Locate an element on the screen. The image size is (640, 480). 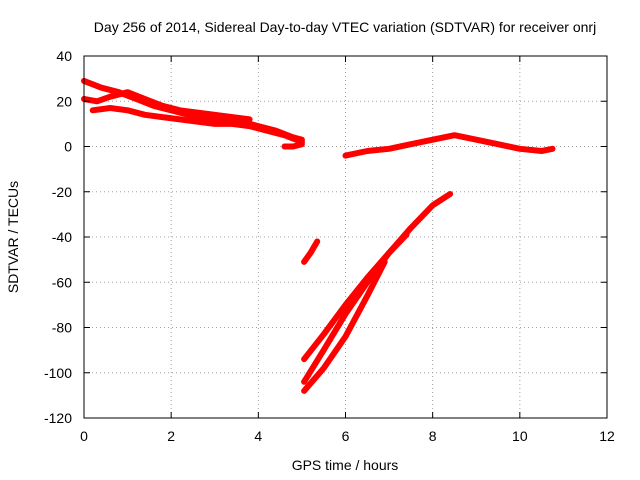
x-tick-label: 12 is located at coordinates (607, 436).